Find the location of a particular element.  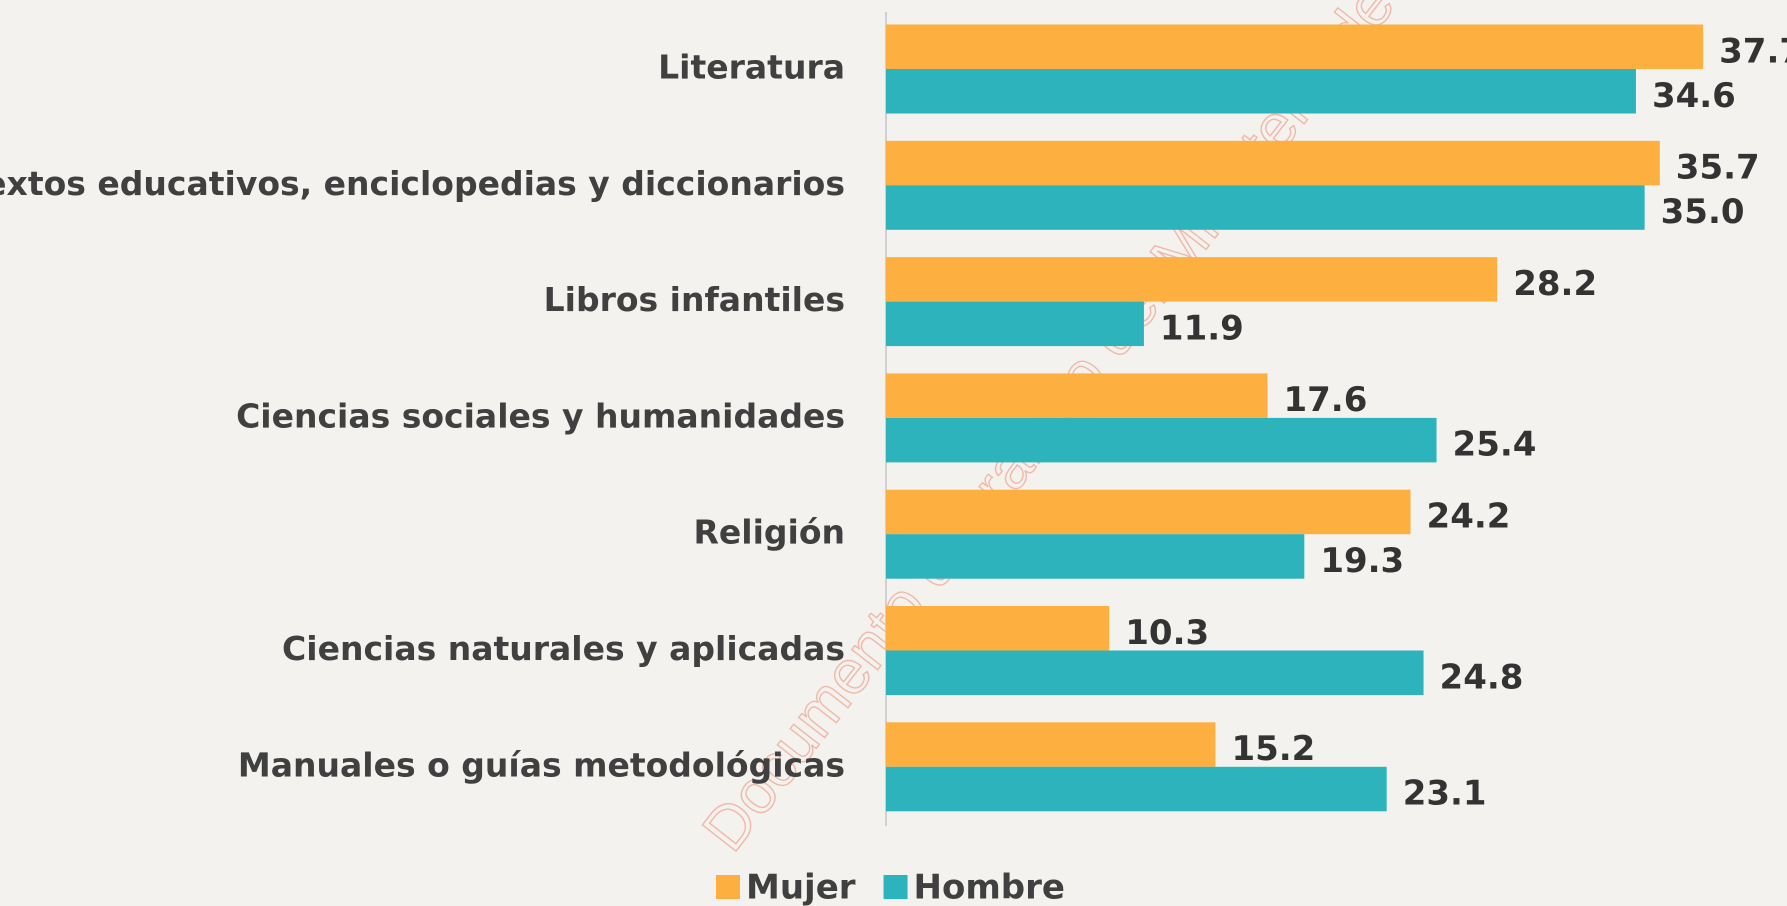

category-label: Religión is located at coordinates (769, 532).